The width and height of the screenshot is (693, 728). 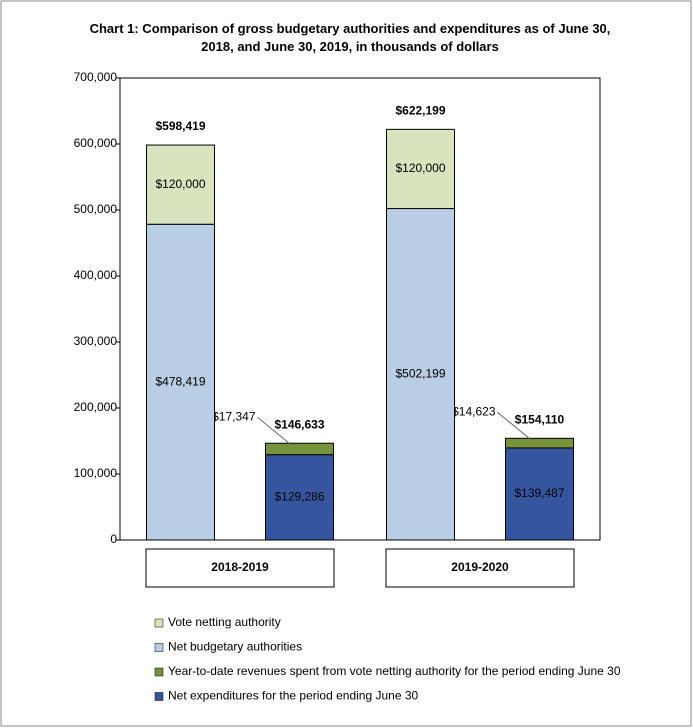 What do you see at coordinates (299, 424) in the screenshot?
I see `total-label: $146,633` at bounding box center [299, 424].